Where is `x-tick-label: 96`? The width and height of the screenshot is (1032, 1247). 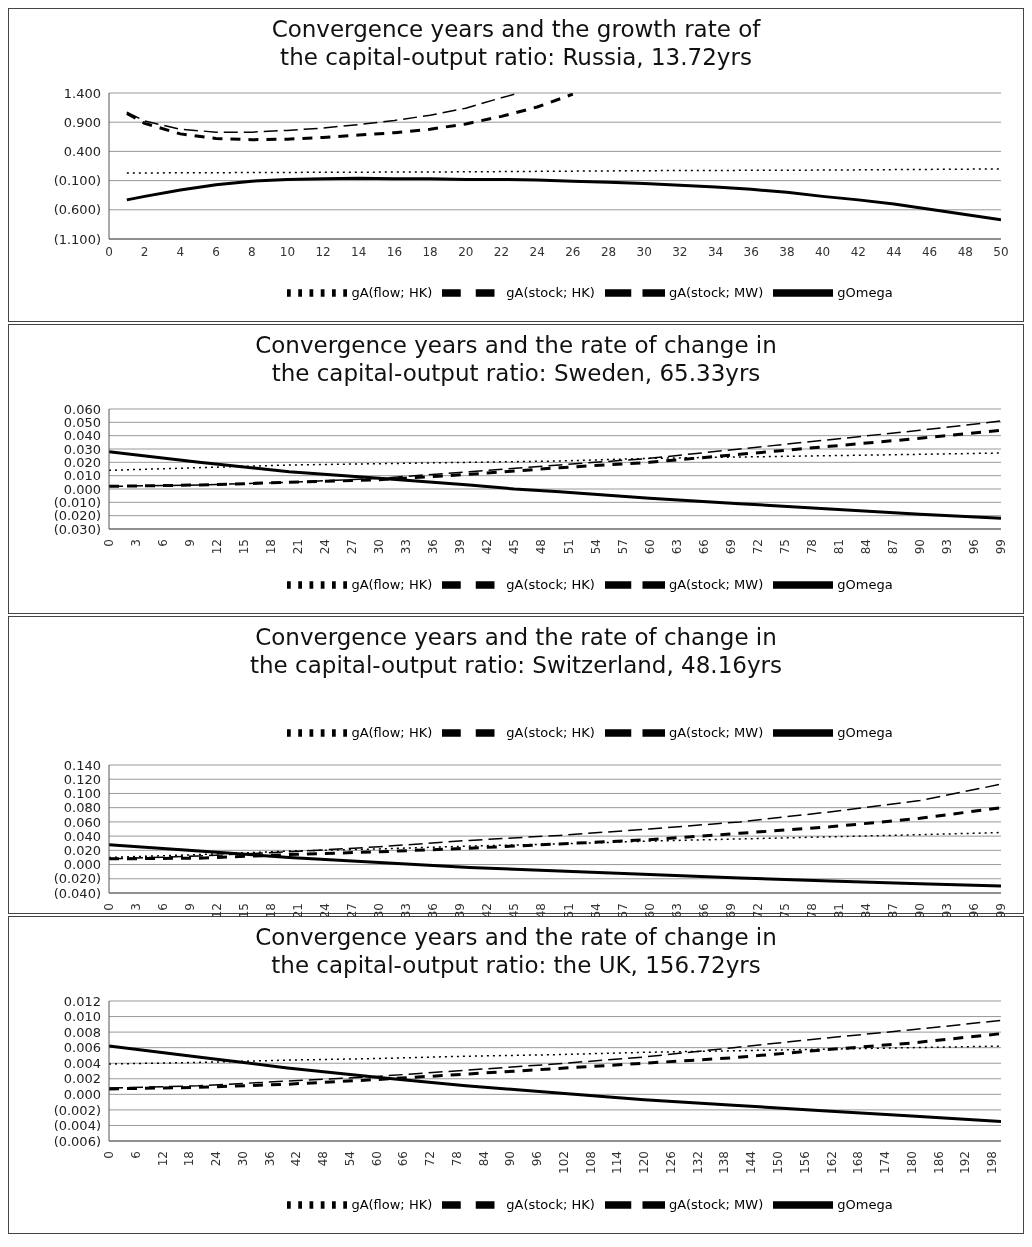
x-tick-label: 96 is located at coordinates (973, 911).